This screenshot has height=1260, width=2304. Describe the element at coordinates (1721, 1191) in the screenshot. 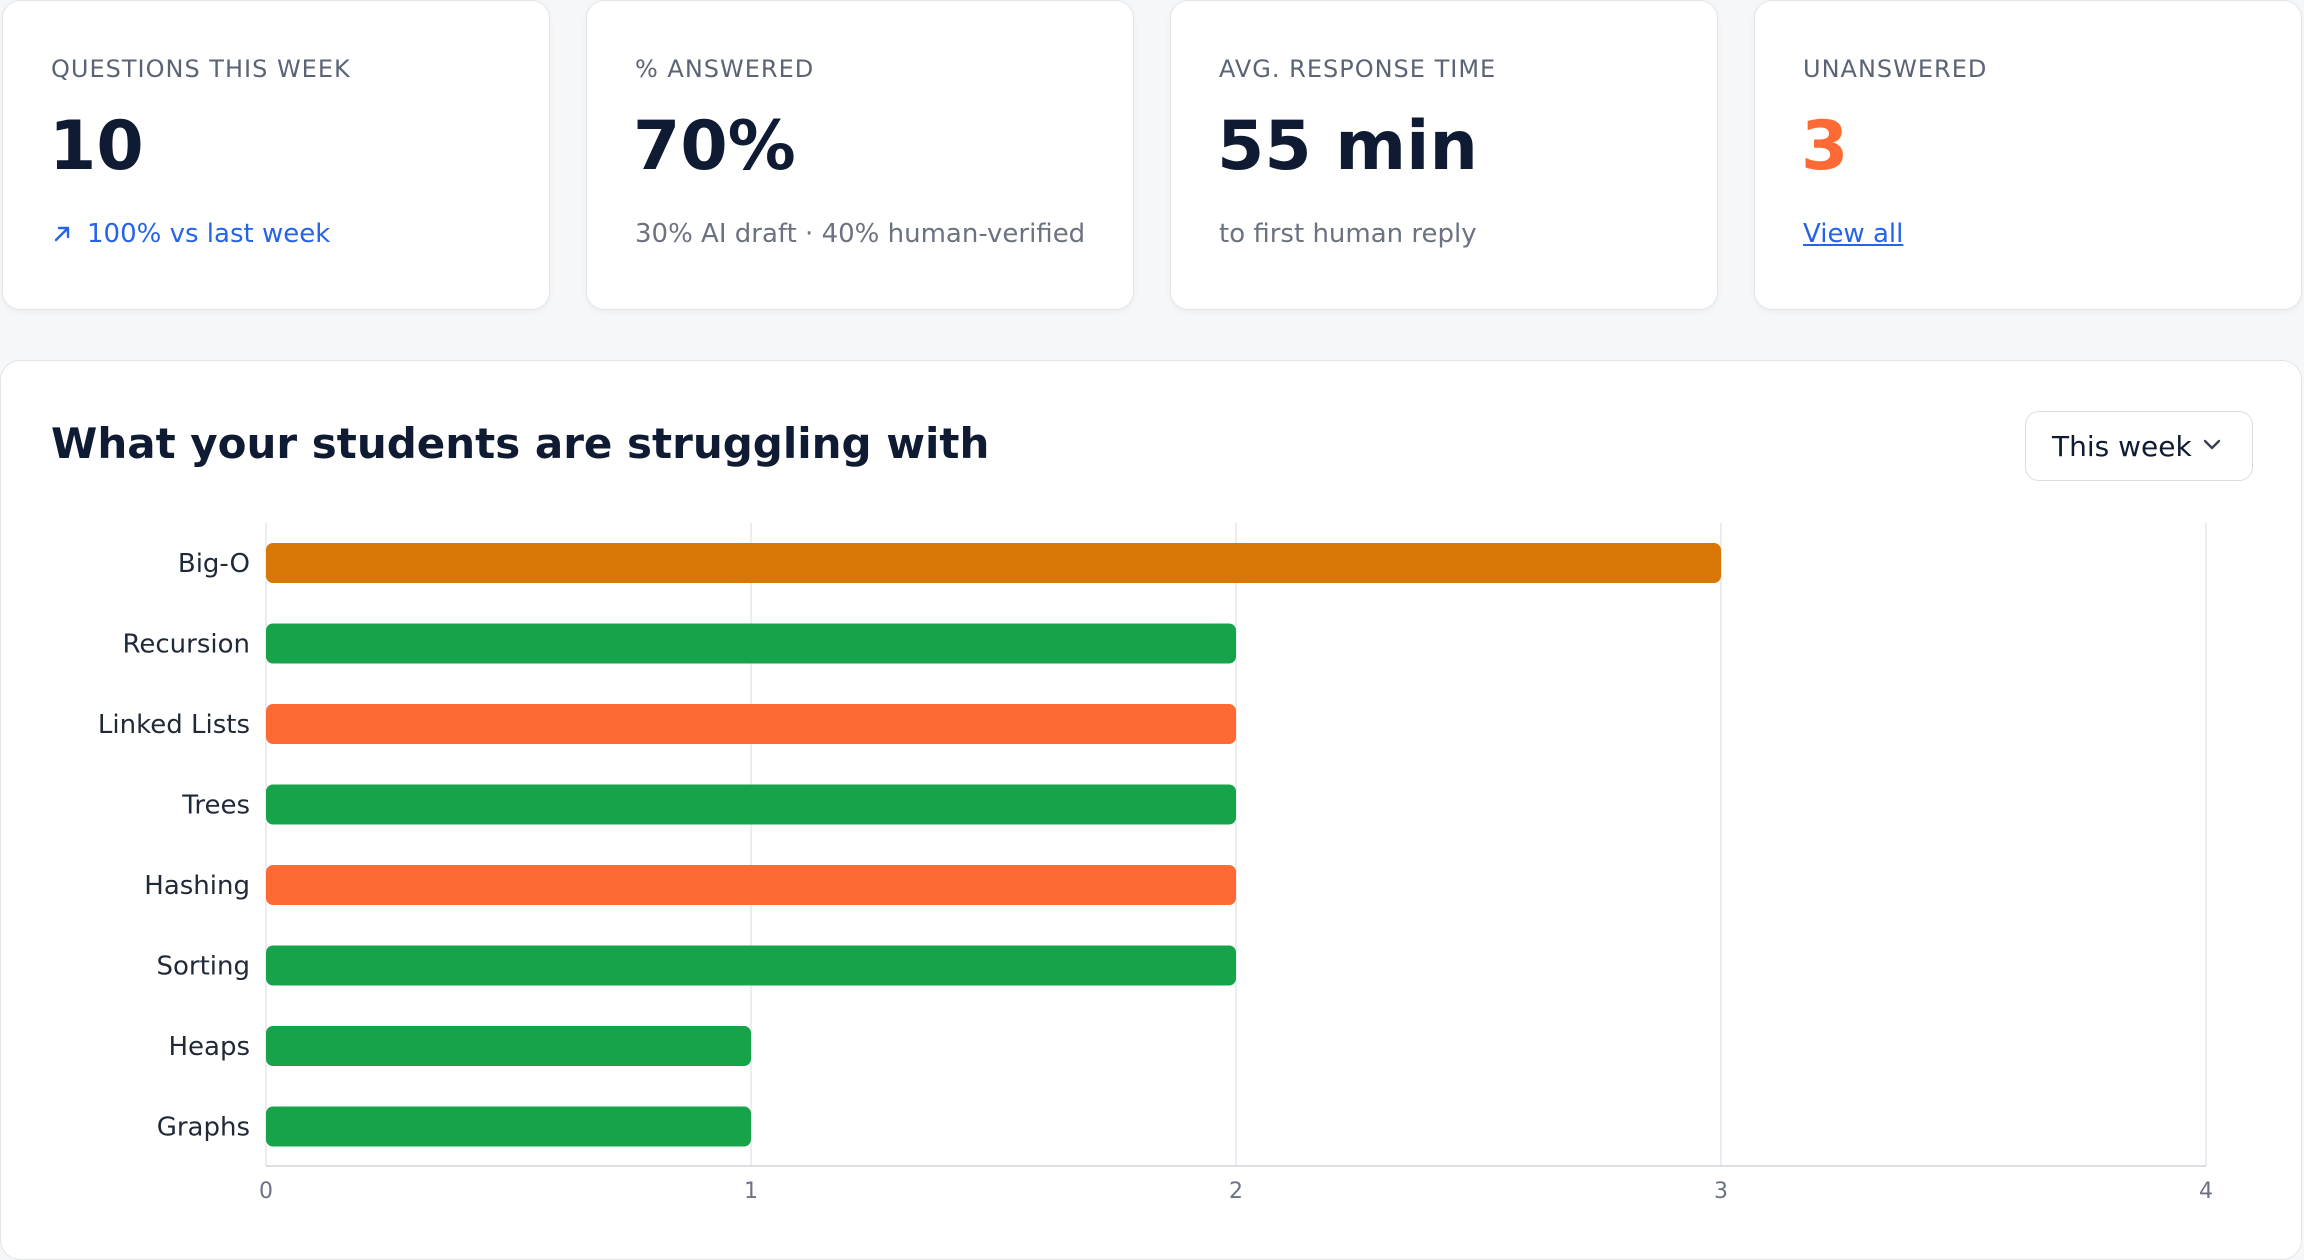

I see `x-tick-label: 3` at that location.